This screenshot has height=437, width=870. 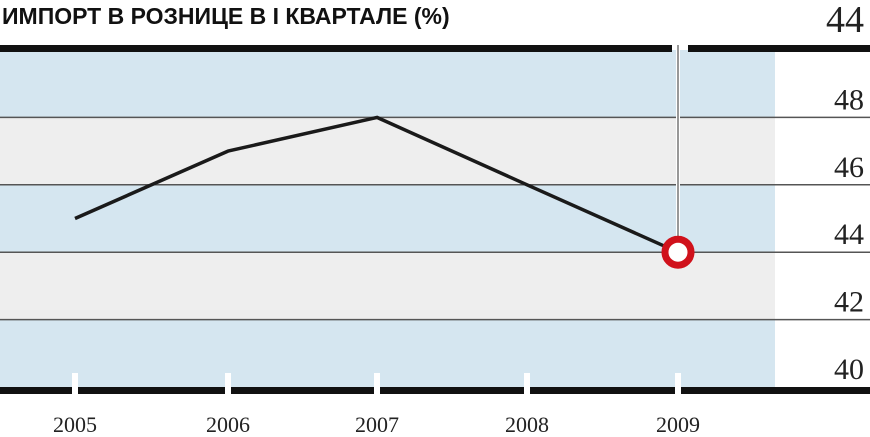 I want to click on x-tick-label: 2007, so click(x=377, y=424).